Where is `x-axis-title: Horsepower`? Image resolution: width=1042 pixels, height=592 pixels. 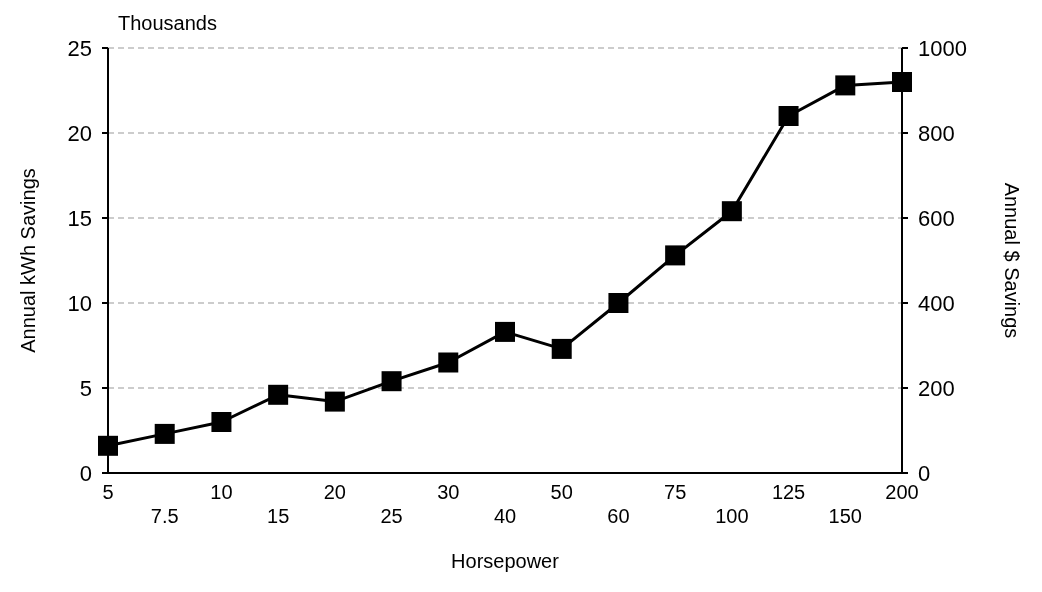 x-axis-title: Horsepower is located at coordinates (505, 561).